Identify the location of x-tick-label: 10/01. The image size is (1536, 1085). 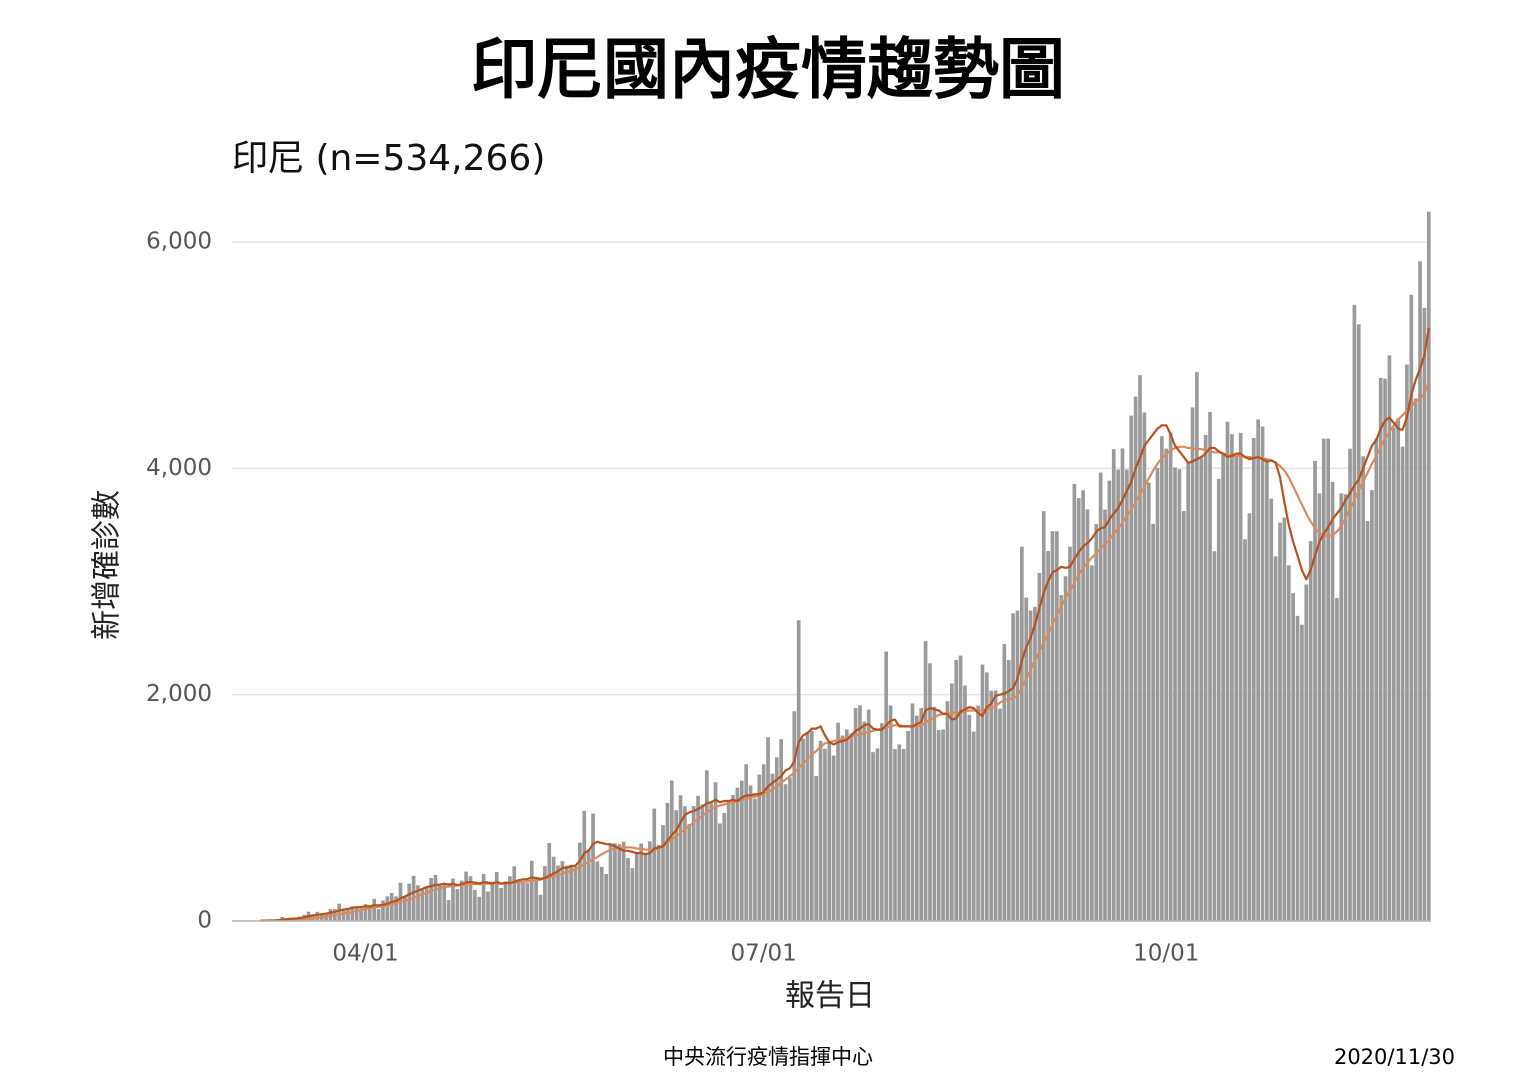
(1166, 954).